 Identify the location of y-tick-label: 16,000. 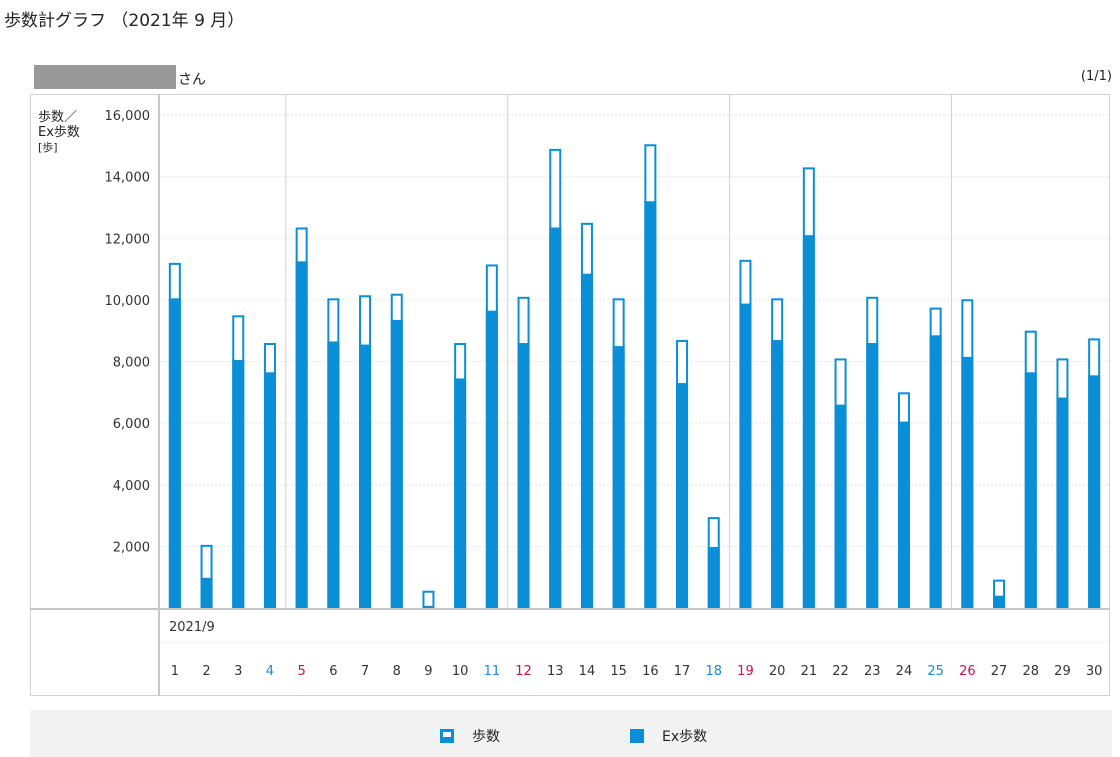
(128, 116).